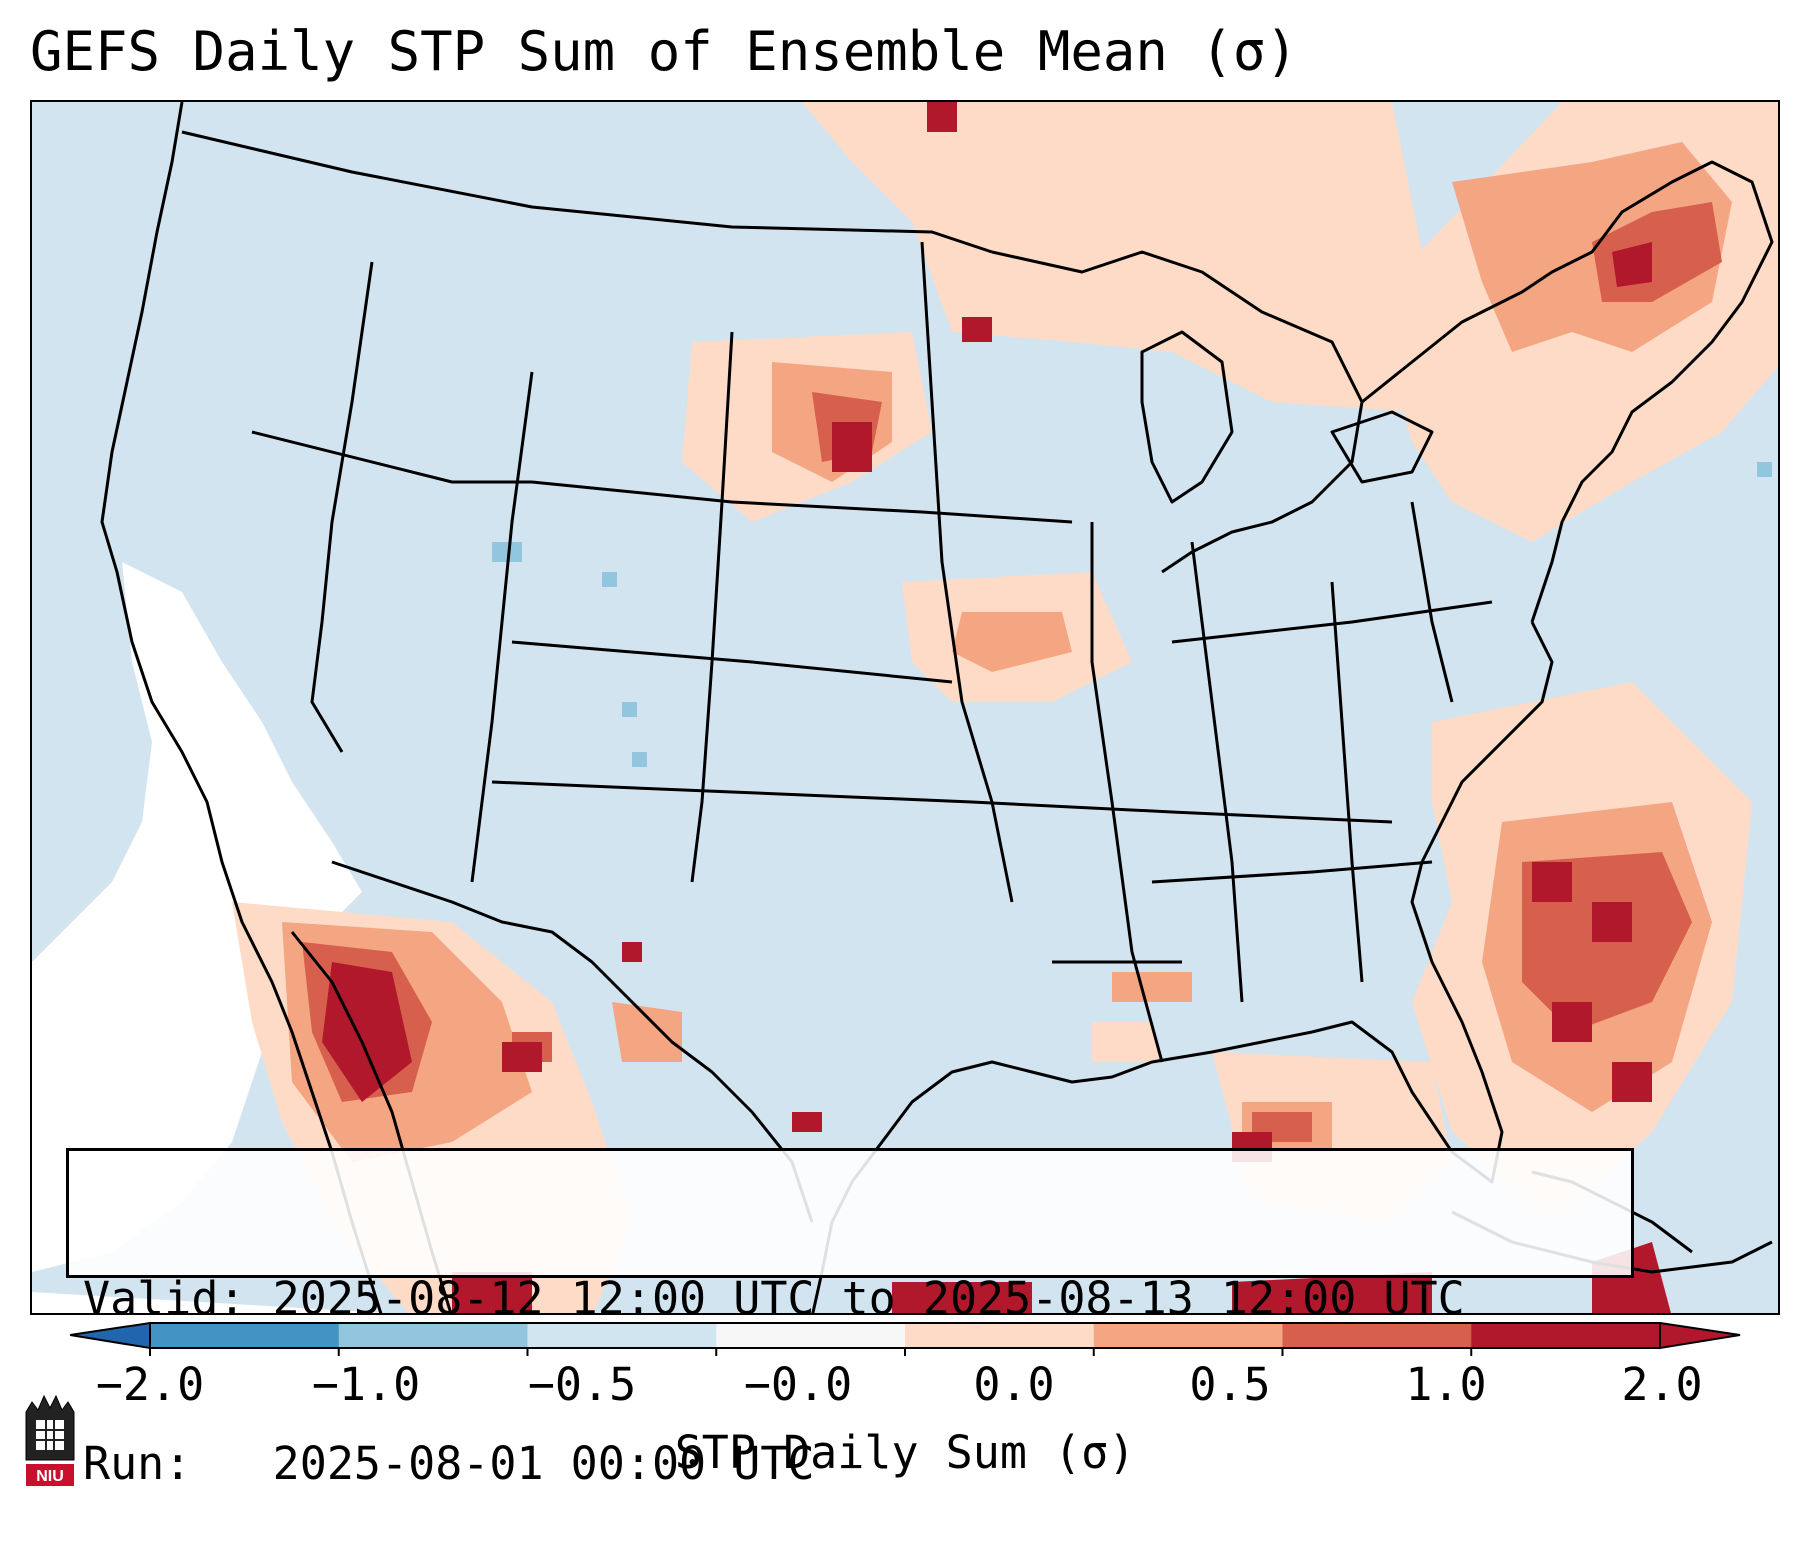  I want to click on colorbar, so click(905, 1338).